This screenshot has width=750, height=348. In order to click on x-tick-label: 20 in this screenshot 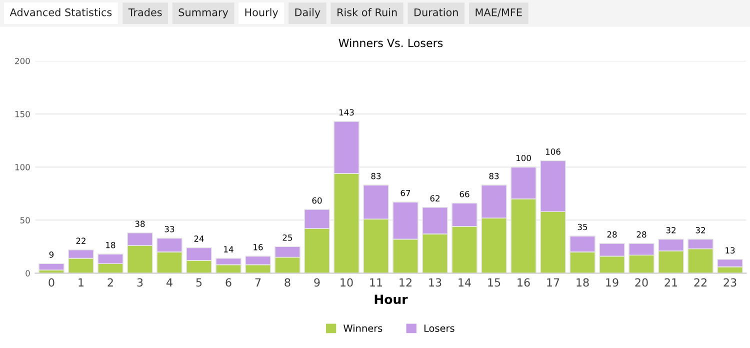, I will do `click(641, 282)`.